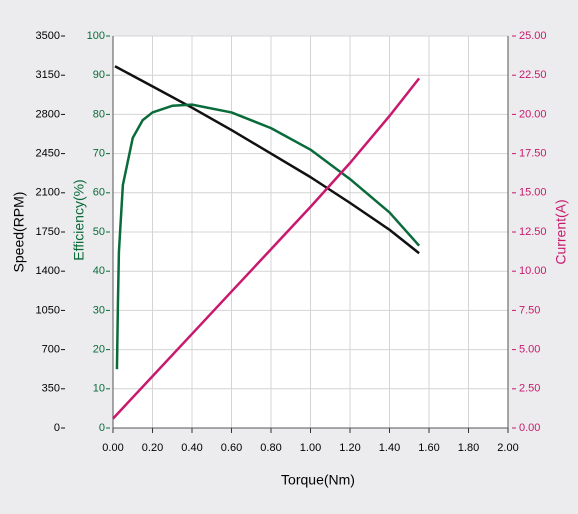  Describe the element at coordinates (48, 114) in the screenshot. I see `y-tick-label: 2800` at that location.